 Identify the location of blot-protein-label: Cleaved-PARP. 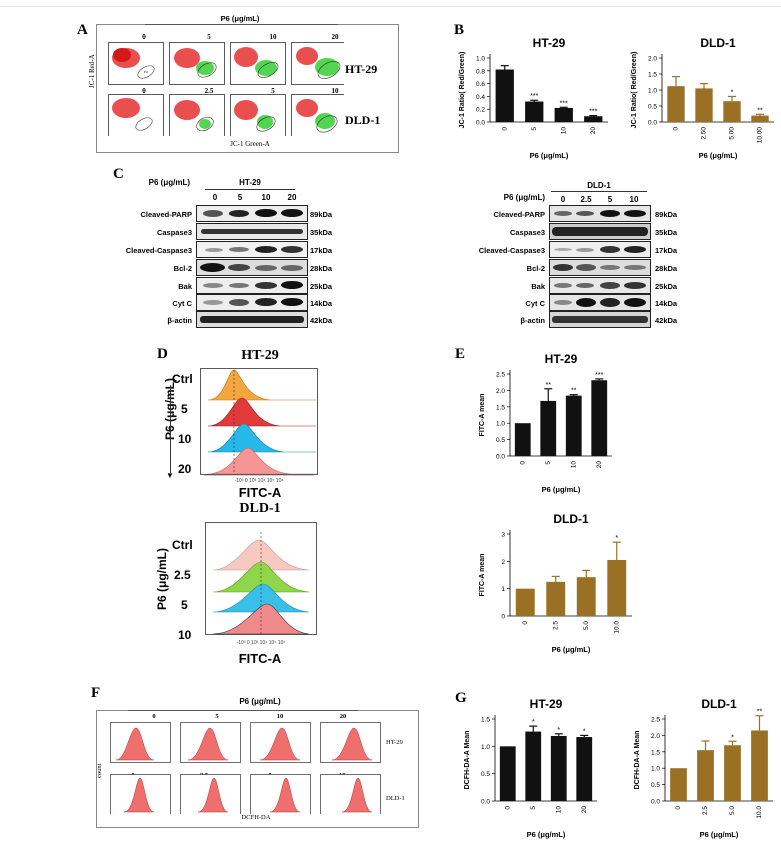
(519, 214).